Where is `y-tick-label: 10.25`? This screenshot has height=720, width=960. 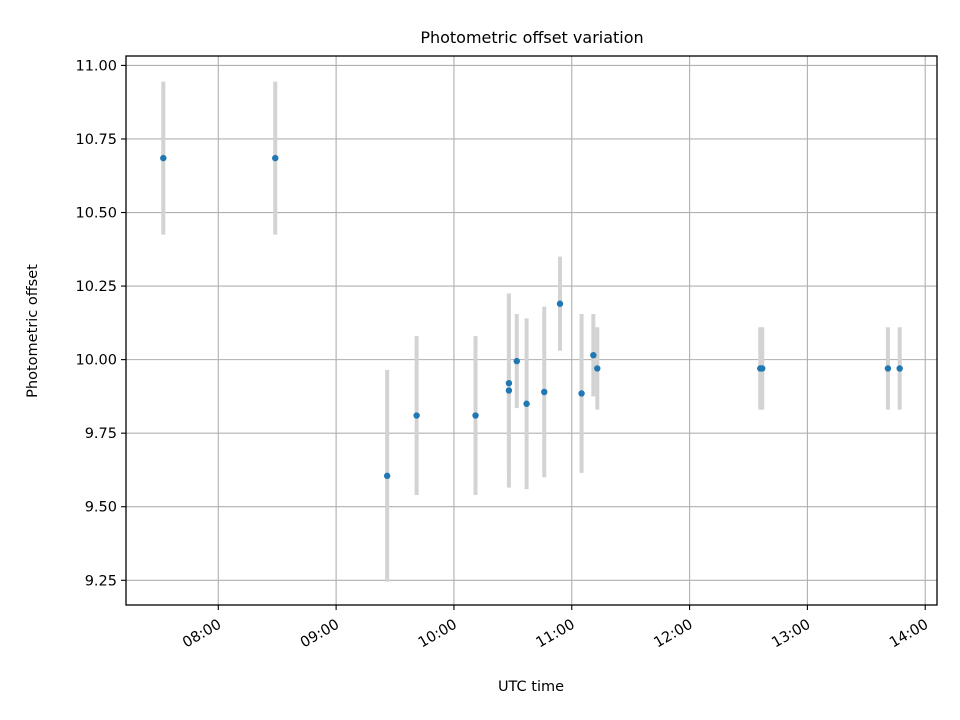
y-tick-label: 10.25 is located at coordinates (96, 287).